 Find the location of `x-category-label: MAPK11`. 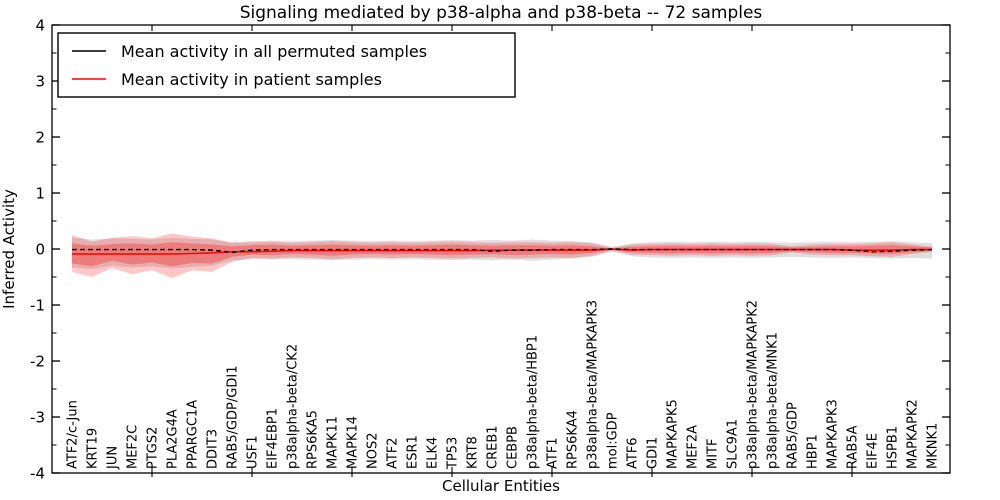

x-category-label: MAPK11 is located at coordinates (333, 442).